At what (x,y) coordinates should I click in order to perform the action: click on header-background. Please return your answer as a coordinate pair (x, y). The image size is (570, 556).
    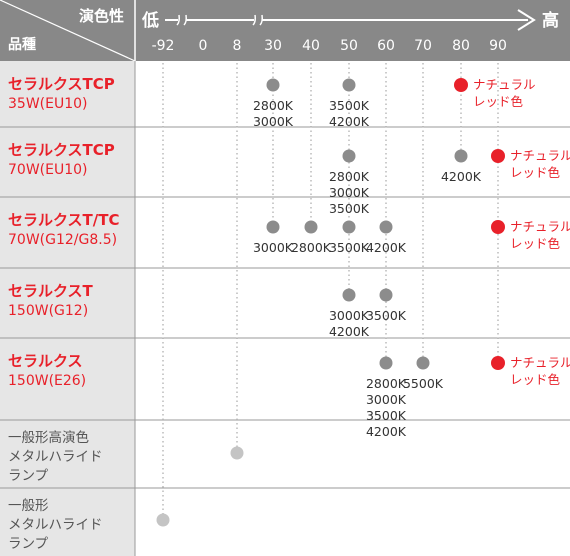
    Looking at the image, I should click on (285, 30).